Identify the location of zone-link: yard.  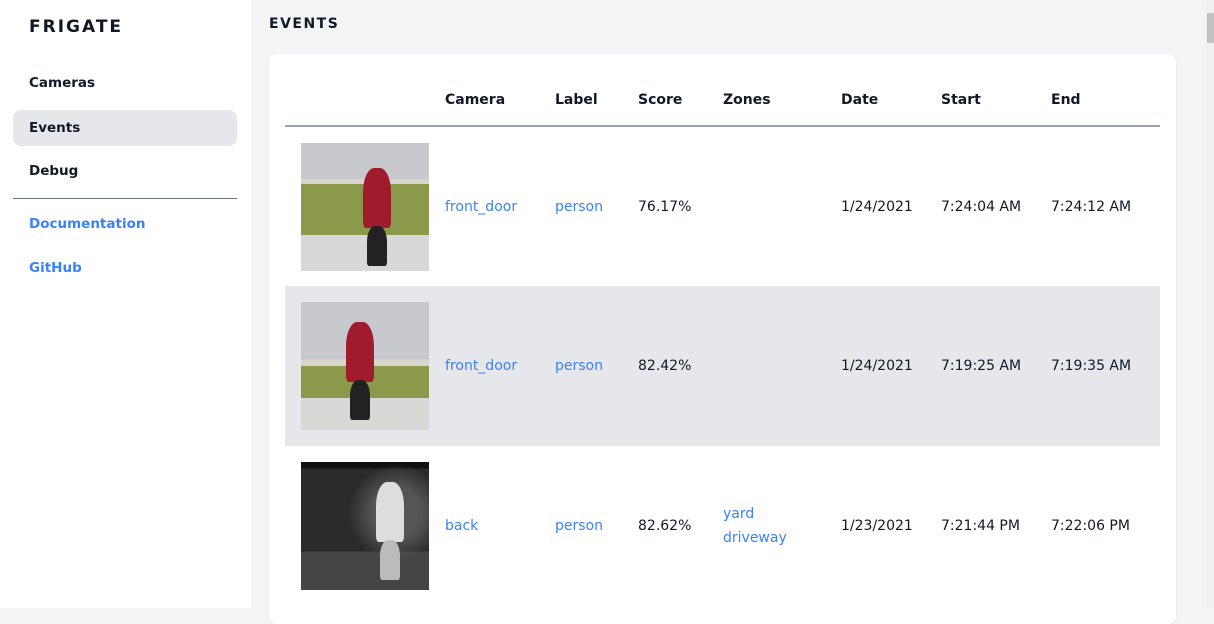
(739, 514).